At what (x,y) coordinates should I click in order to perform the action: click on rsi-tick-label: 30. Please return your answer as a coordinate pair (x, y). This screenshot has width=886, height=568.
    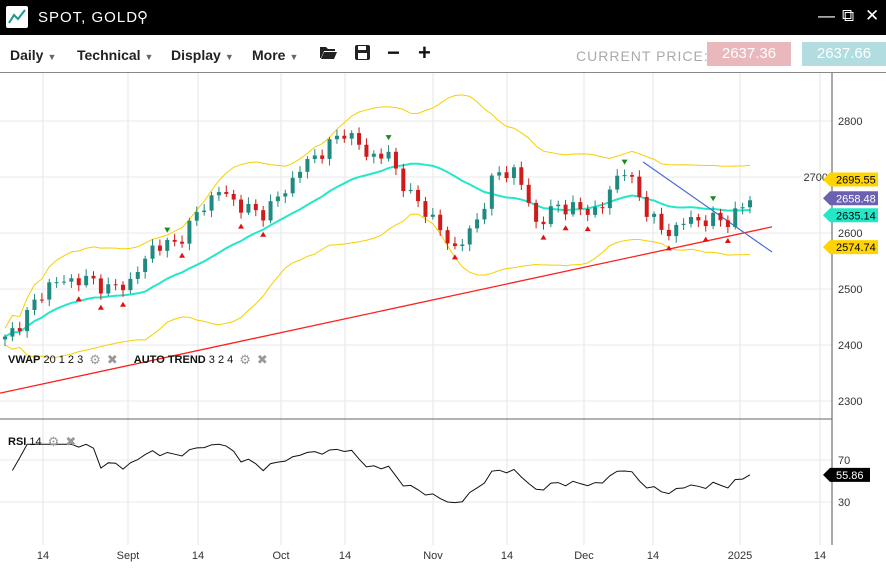
    Looking at the image, I should click on (844, 503).